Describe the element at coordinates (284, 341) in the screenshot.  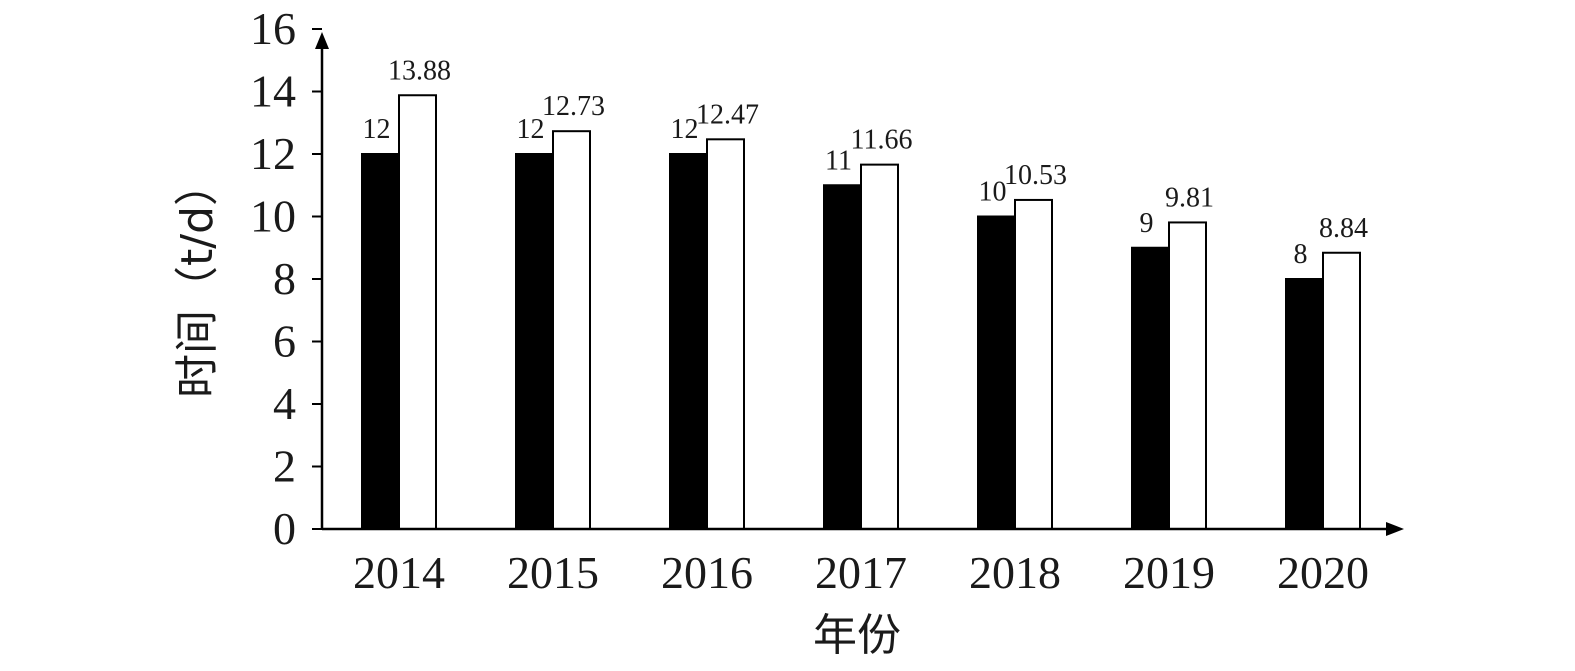
I see `y-tick-label-6: 6` at that location.